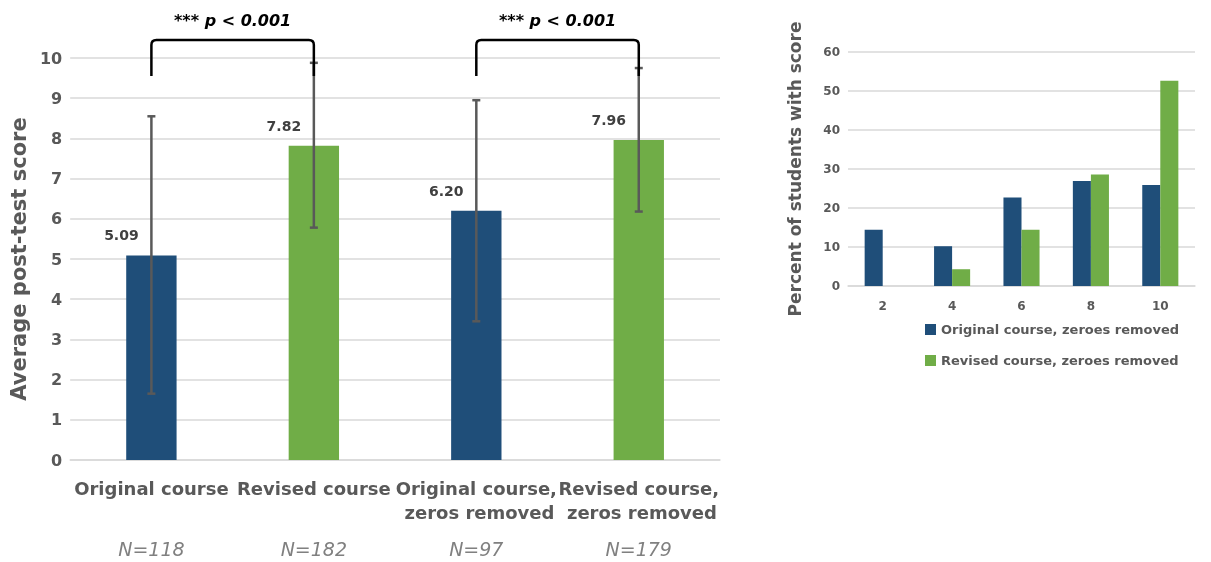 Image resolution: width=1211 pixels, height=562 pixels. I want to click on y-tick-label: 7, so click(57, 179).